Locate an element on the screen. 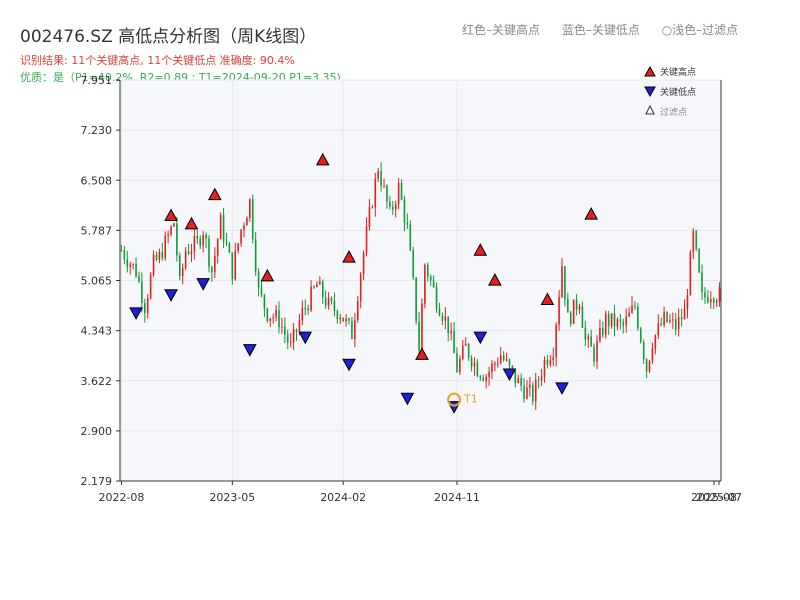 This screenshot has width=800, height=600. y-tick-label: 2.179 is located at coordinates (97, 481).